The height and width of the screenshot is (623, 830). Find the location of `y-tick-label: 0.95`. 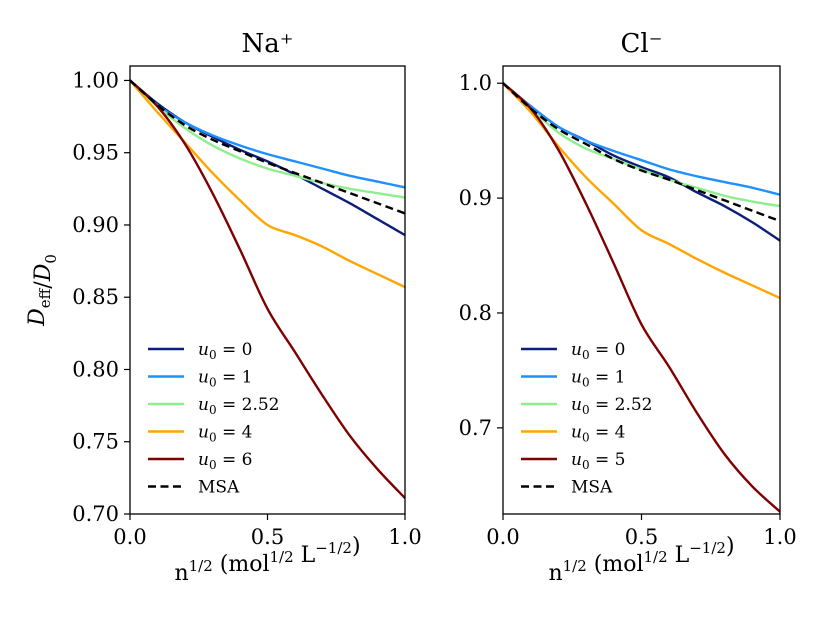

y-tick-label: 0.95 is located at coordinates (95, 153).